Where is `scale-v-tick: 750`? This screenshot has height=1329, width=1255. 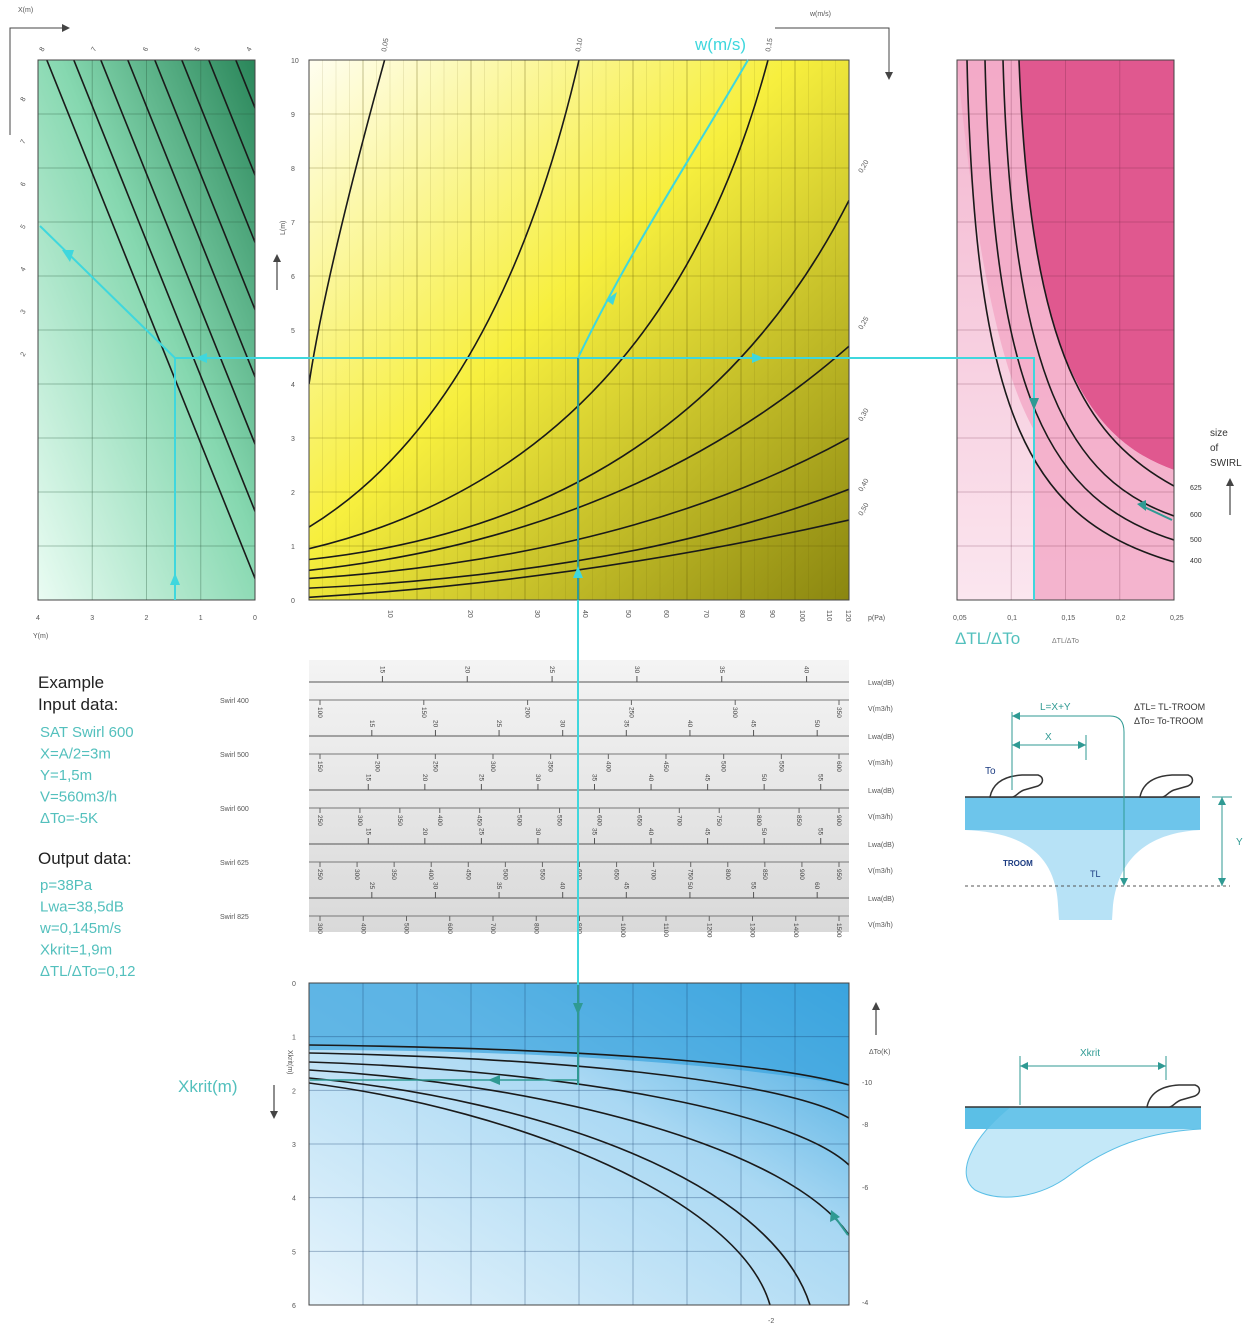 scale-v-tick: 750 is located at coordinates (718, 820).